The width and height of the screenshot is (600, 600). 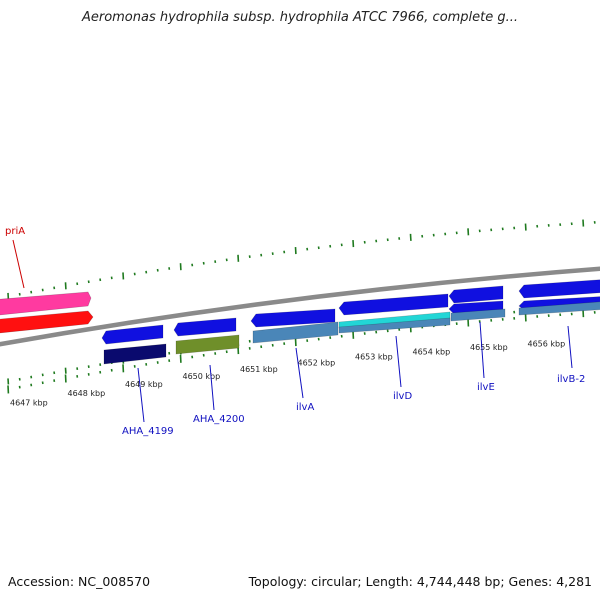 I want to click on label-ilvE: ilvE, so click(x=486, y=387).